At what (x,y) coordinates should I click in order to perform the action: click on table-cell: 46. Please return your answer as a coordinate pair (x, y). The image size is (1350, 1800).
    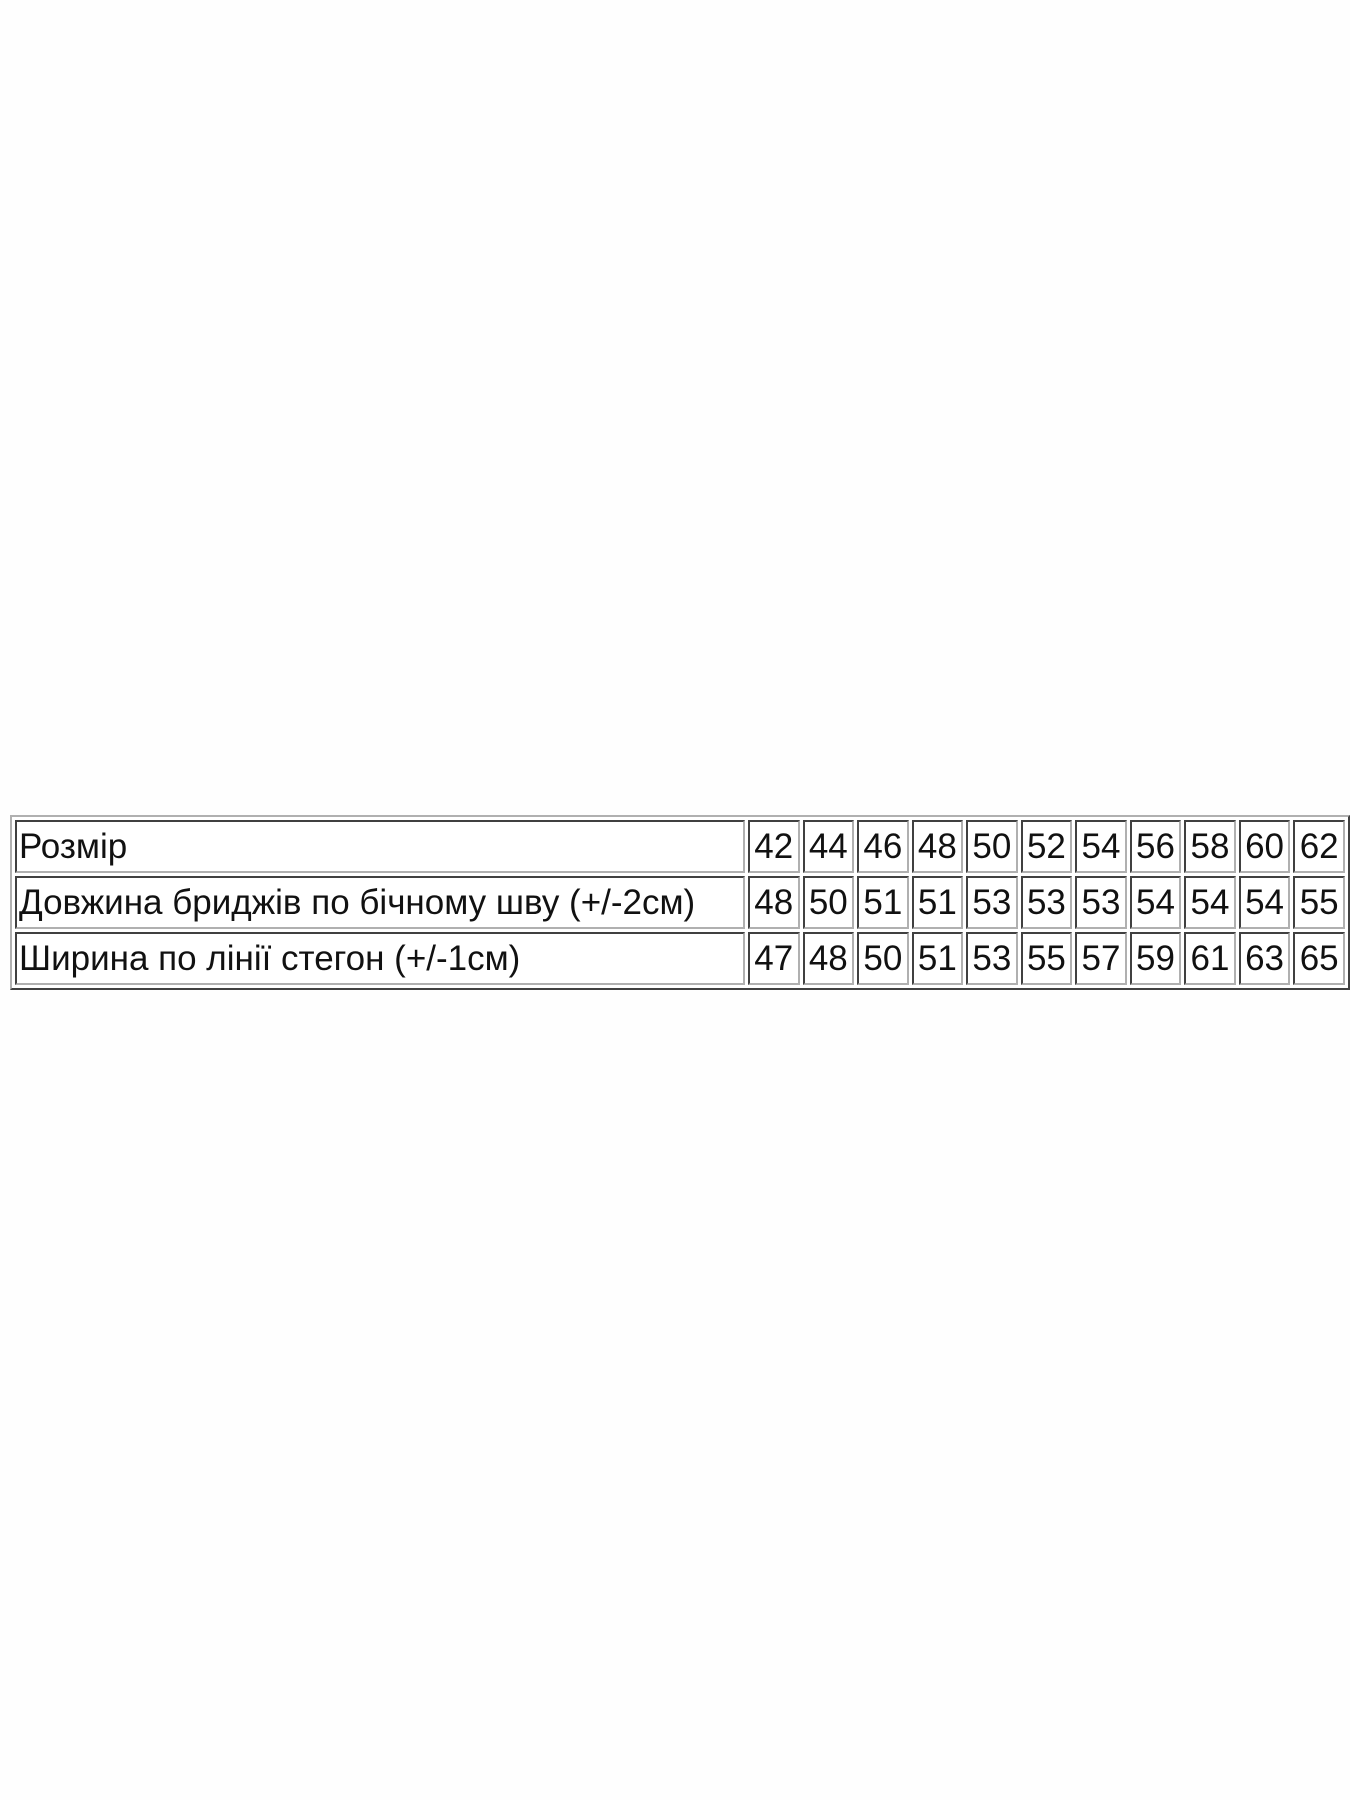
    Looking at the image, I should click on (883, 846).